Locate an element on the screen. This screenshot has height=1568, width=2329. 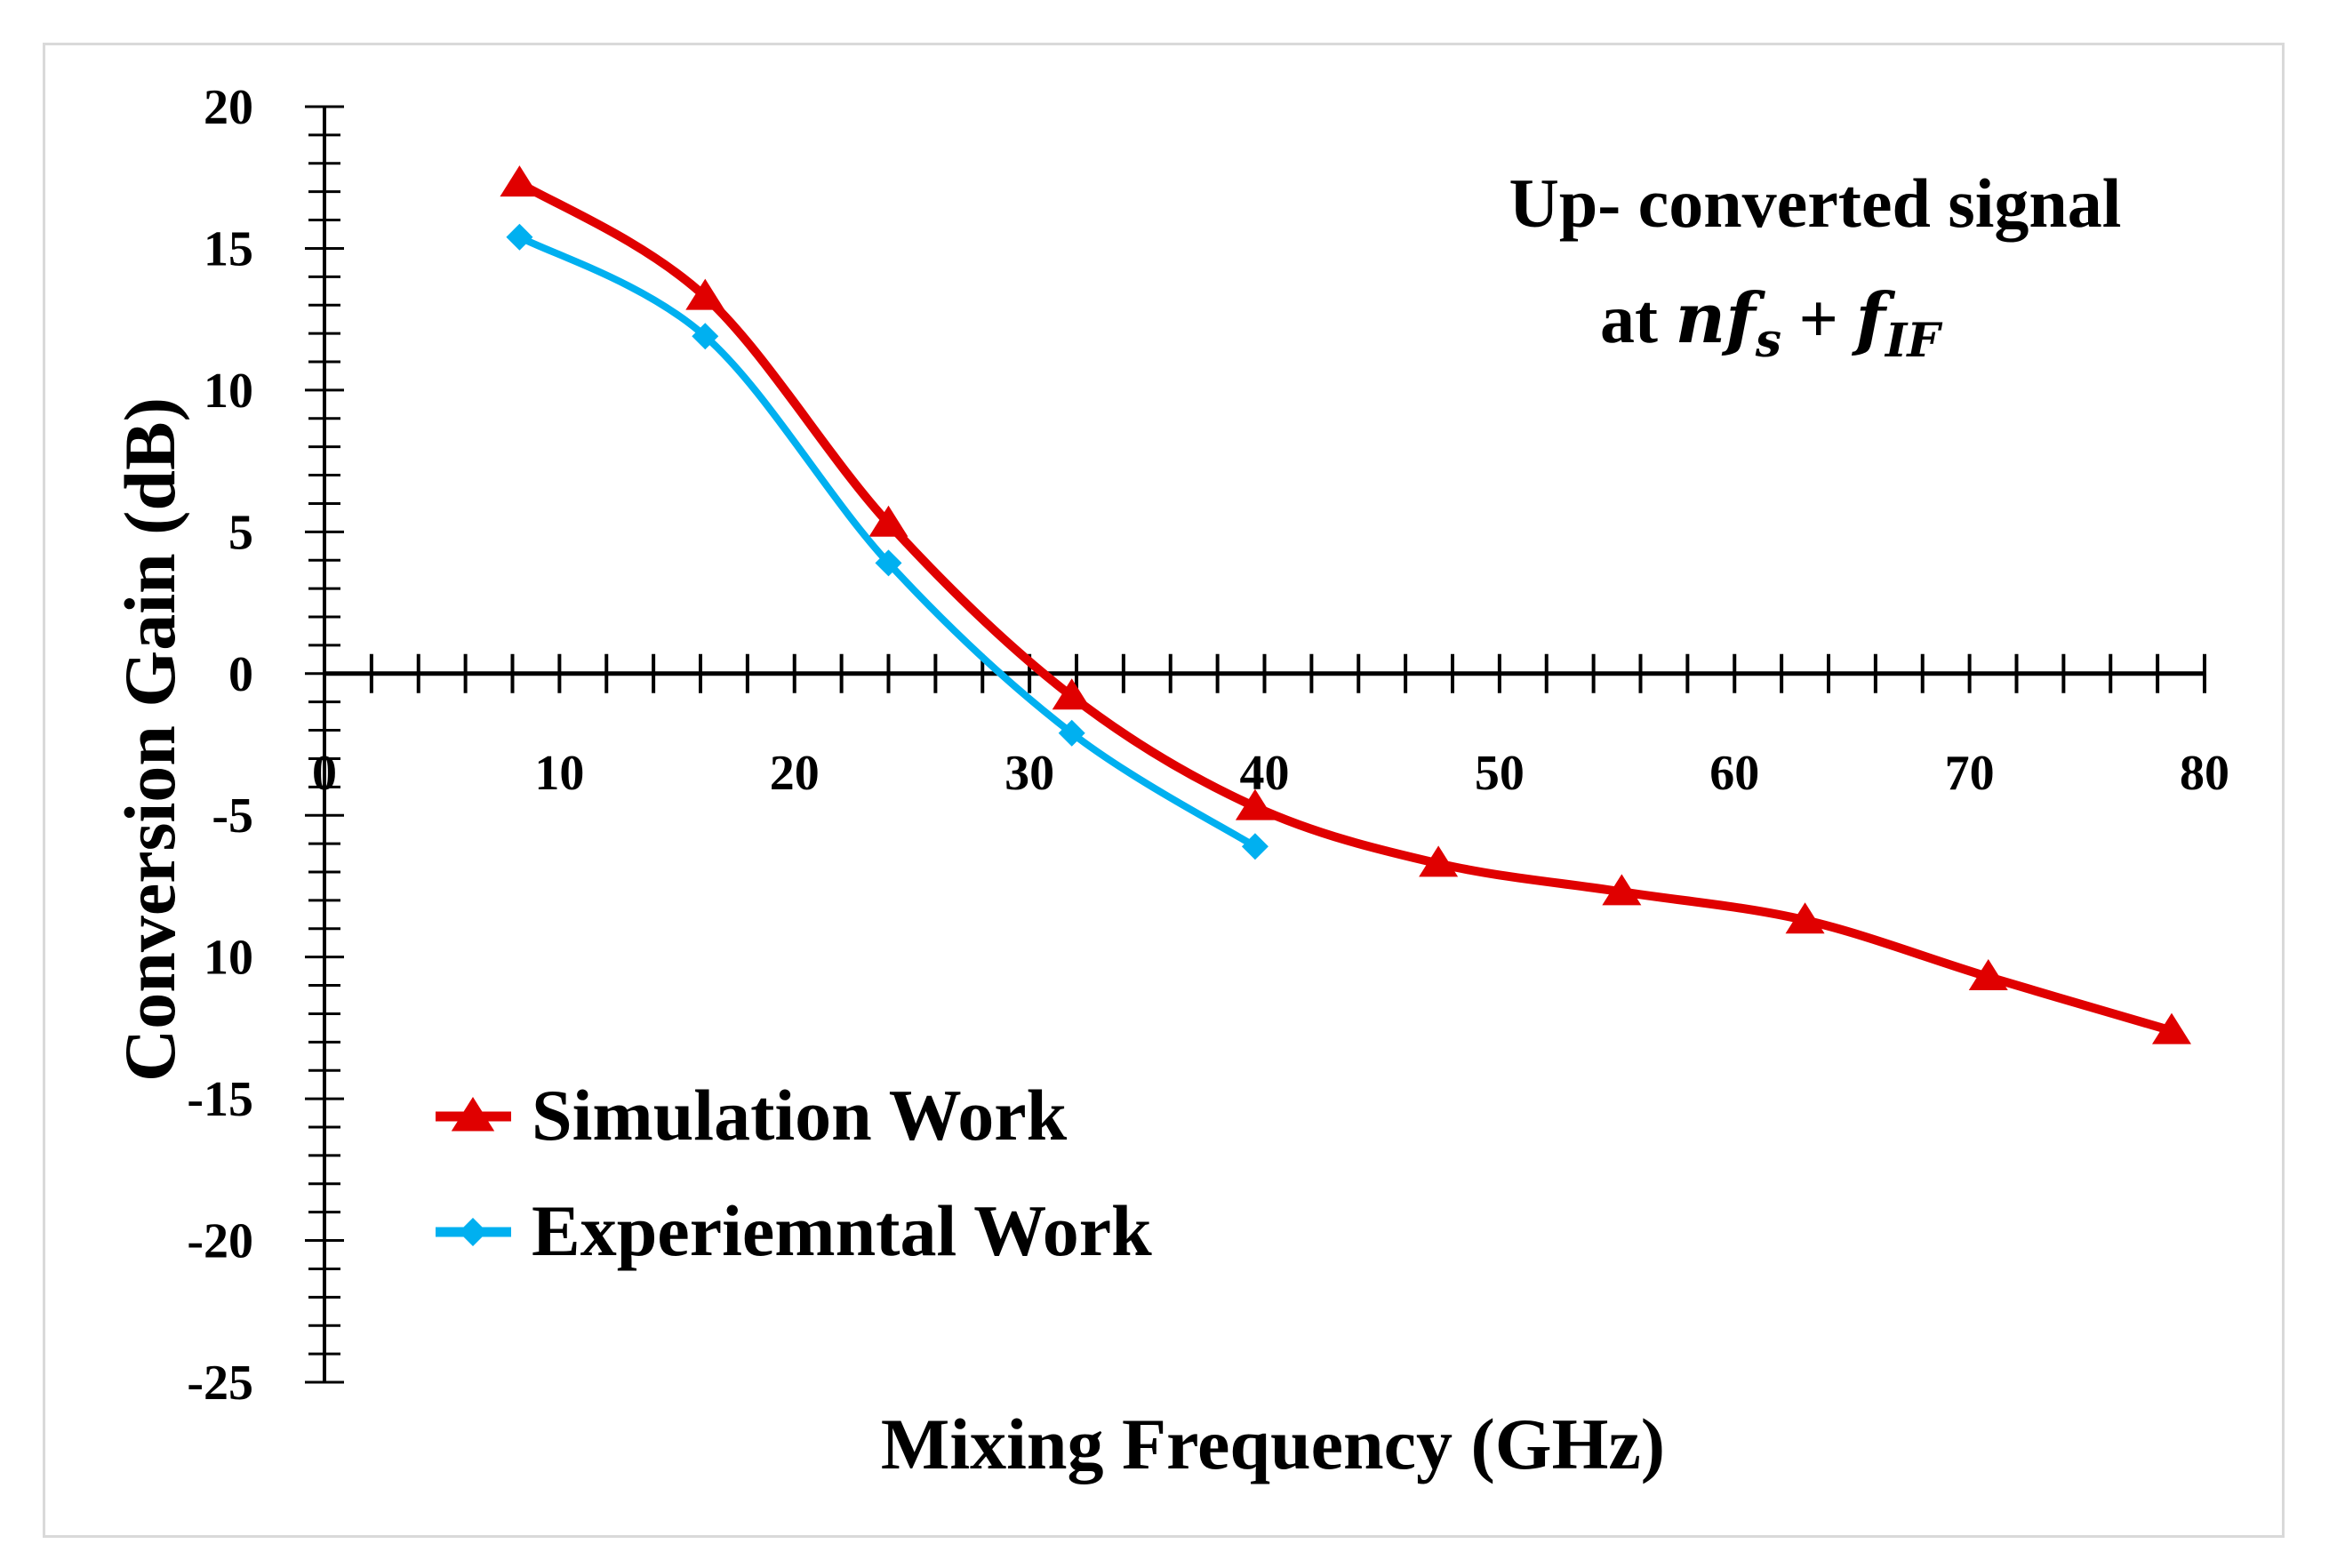
x-tick-label: 20 is located at coordinates (795, 773).